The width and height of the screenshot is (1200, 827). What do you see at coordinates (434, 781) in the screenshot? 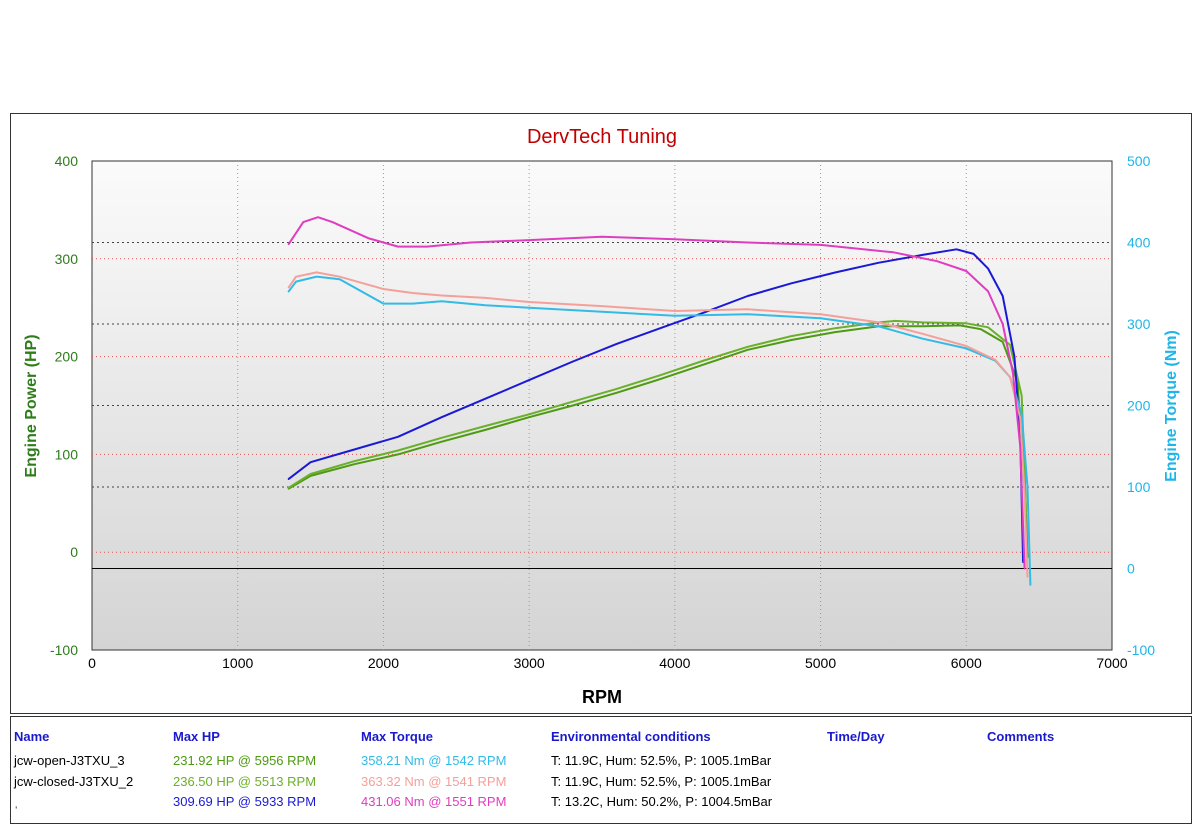
I see `row-max-torque: 363.32 Nm @ 1541 RPM` at bounding box center [434, 781].